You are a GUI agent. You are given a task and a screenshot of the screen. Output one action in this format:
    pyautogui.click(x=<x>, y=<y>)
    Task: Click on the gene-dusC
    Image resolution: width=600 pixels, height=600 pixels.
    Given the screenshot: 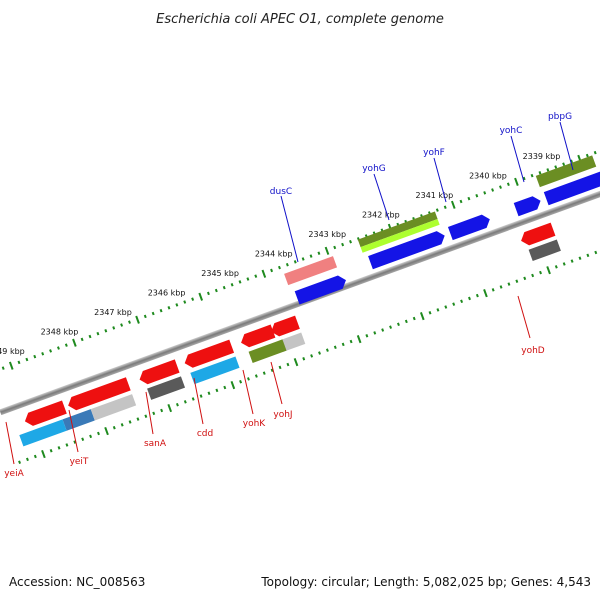 What is the action you would take?
    pyautogui.click(x=316, y=280)
    